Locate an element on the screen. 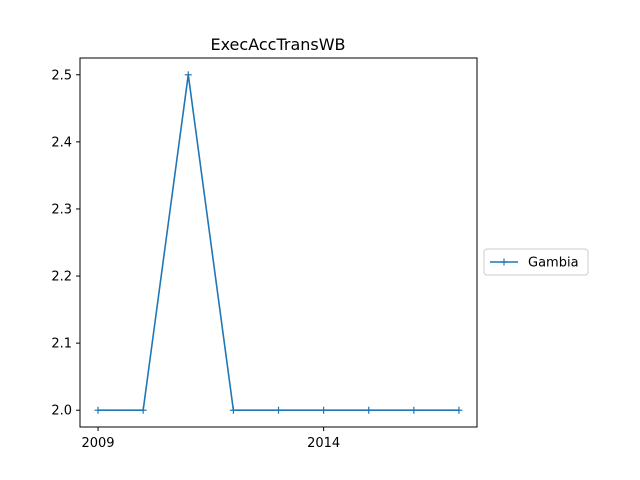 The height and width of the screenshot is (480, 640). y-tick-label: 2.3 is located at coordinates (61, 209).